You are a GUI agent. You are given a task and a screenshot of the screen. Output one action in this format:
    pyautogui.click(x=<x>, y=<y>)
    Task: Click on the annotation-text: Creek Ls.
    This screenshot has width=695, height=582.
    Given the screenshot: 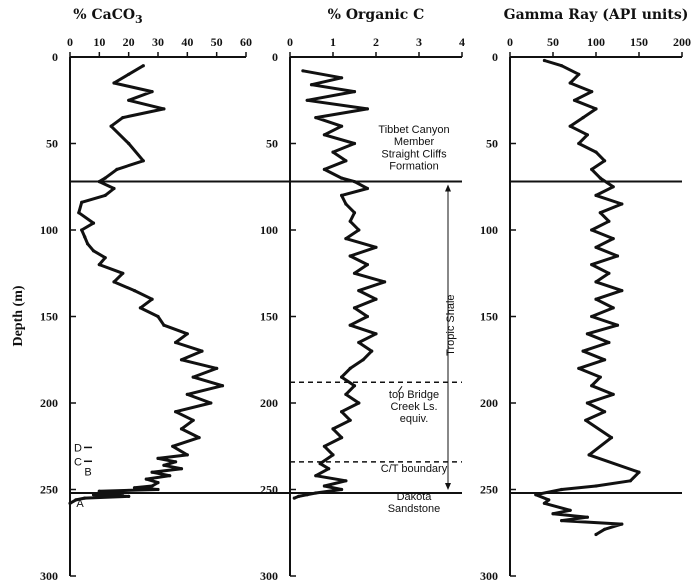 What is the action you would take?
    pyautogui.click(x=413, y=407)
    